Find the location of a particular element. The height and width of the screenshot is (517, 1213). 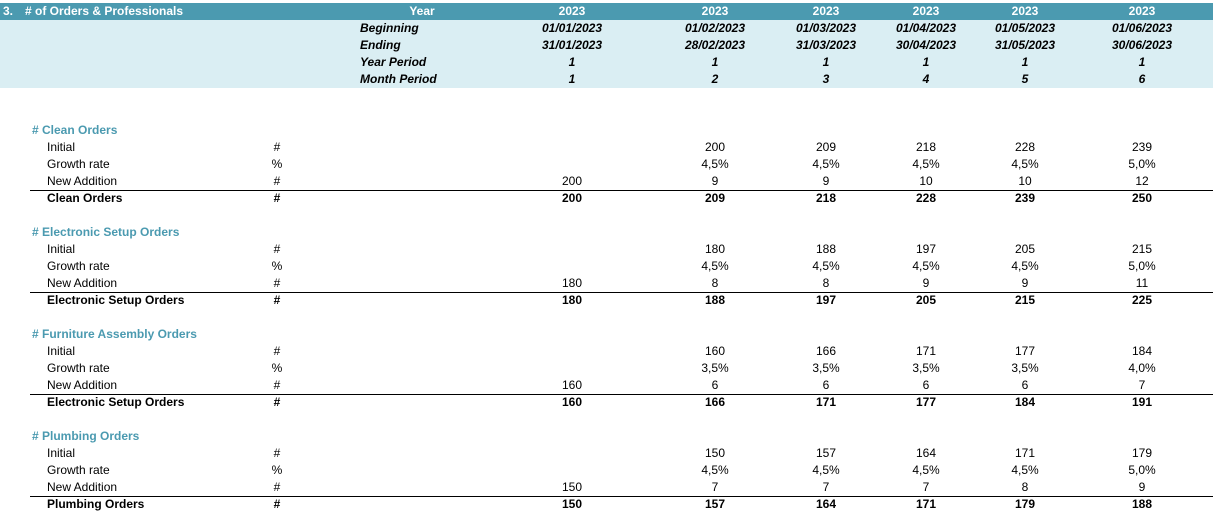

value-cell: 205 is located at coordinates (1025, 249).